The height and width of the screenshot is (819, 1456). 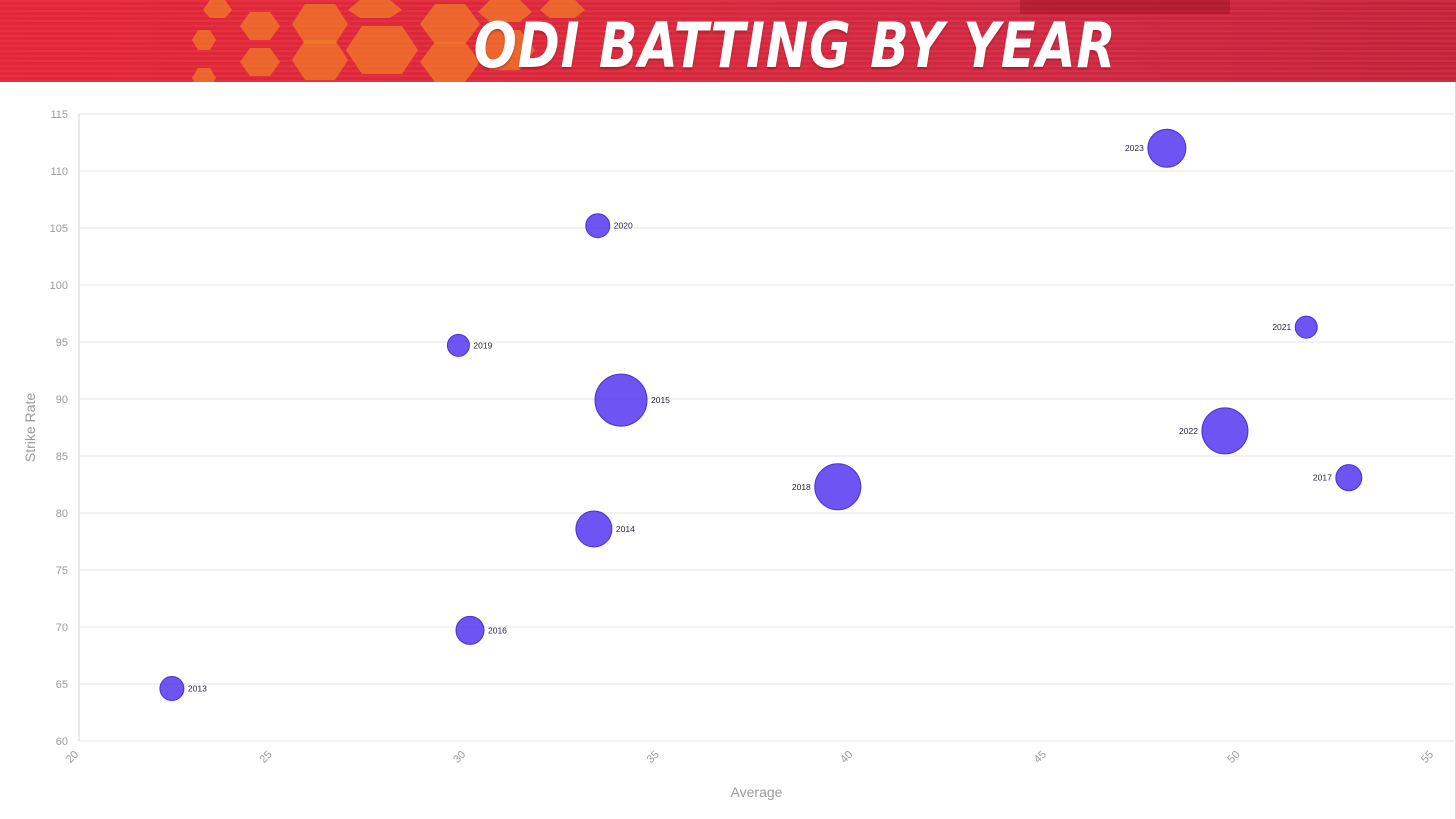 What do you see at coordinates (62, 685) in the screenshot?
I see `y-tick-label-65: 65` at bounding box center [62, 685].